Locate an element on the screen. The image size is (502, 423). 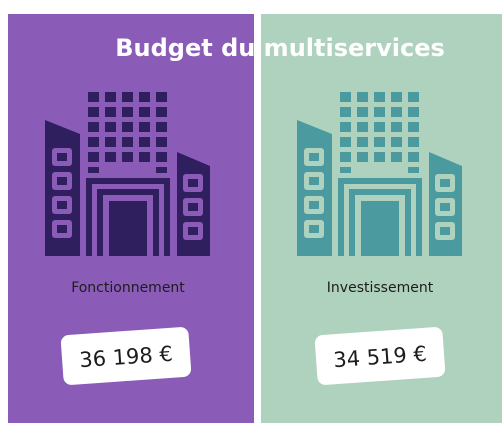
title: Budget du multiservices is located at coordinates (280, 48).